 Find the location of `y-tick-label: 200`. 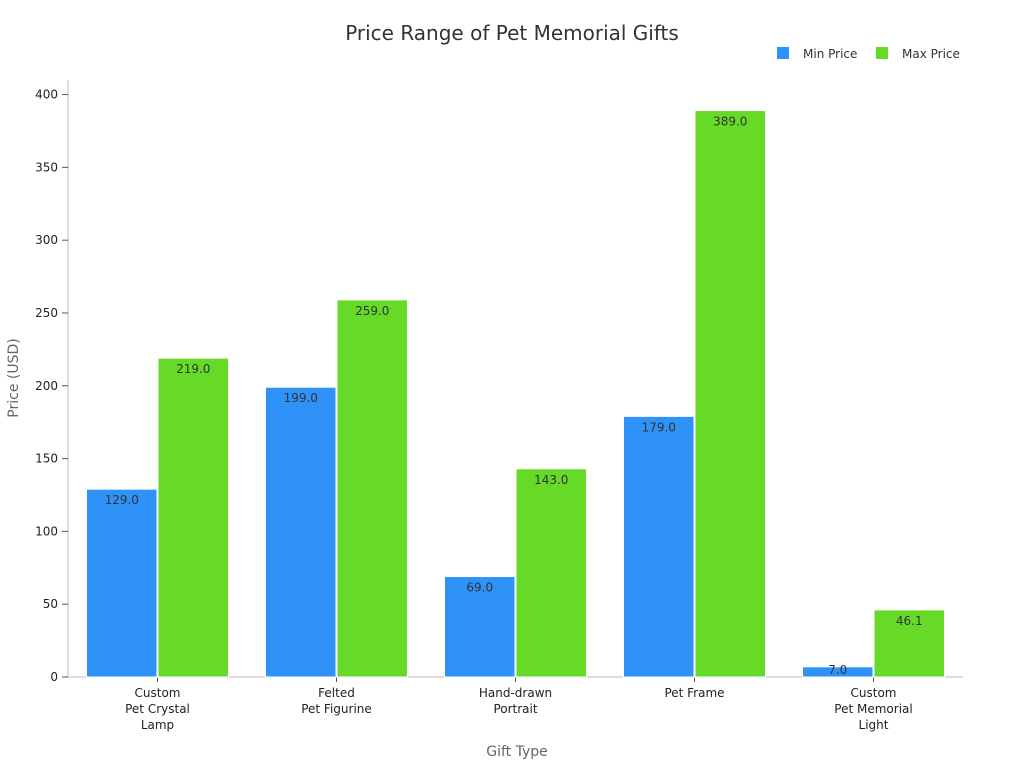

y-tick-label: 200 is located at coordinates (46, 386).